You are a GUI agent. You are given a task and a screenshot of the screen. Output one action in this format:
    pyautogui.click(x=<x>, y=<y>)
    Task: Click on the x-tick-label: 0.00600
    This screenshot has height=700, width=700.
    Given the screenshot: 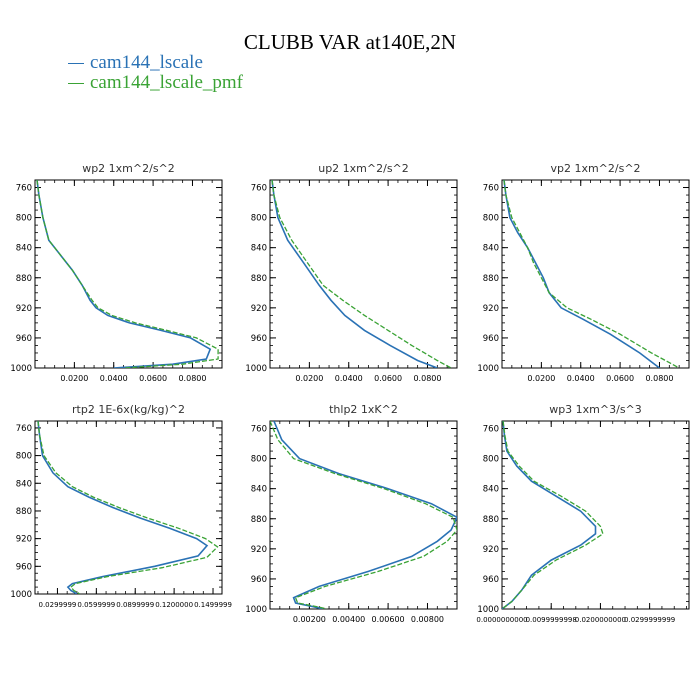 What is the action you would take?
    pyautogui.click(x=388, y=619)
    